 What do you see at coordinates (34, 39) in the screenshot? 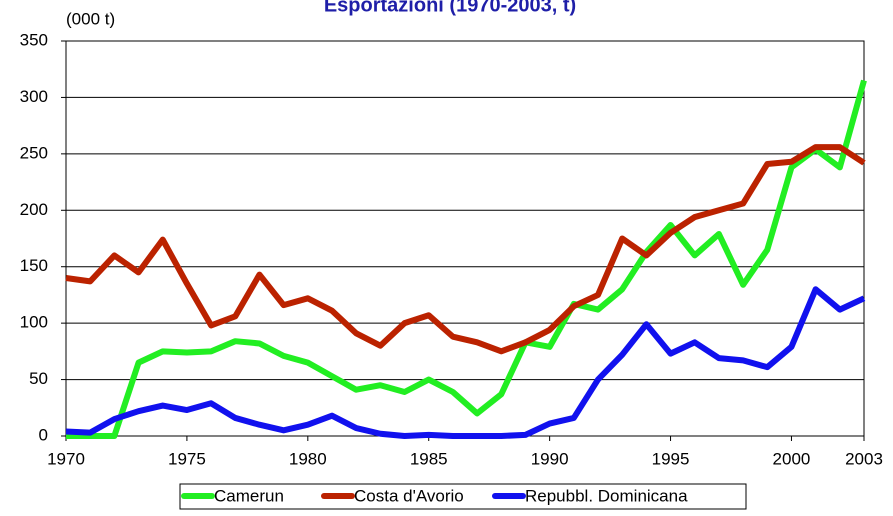
I see `y-tick-label: 350` at bounding box center [34, 39].